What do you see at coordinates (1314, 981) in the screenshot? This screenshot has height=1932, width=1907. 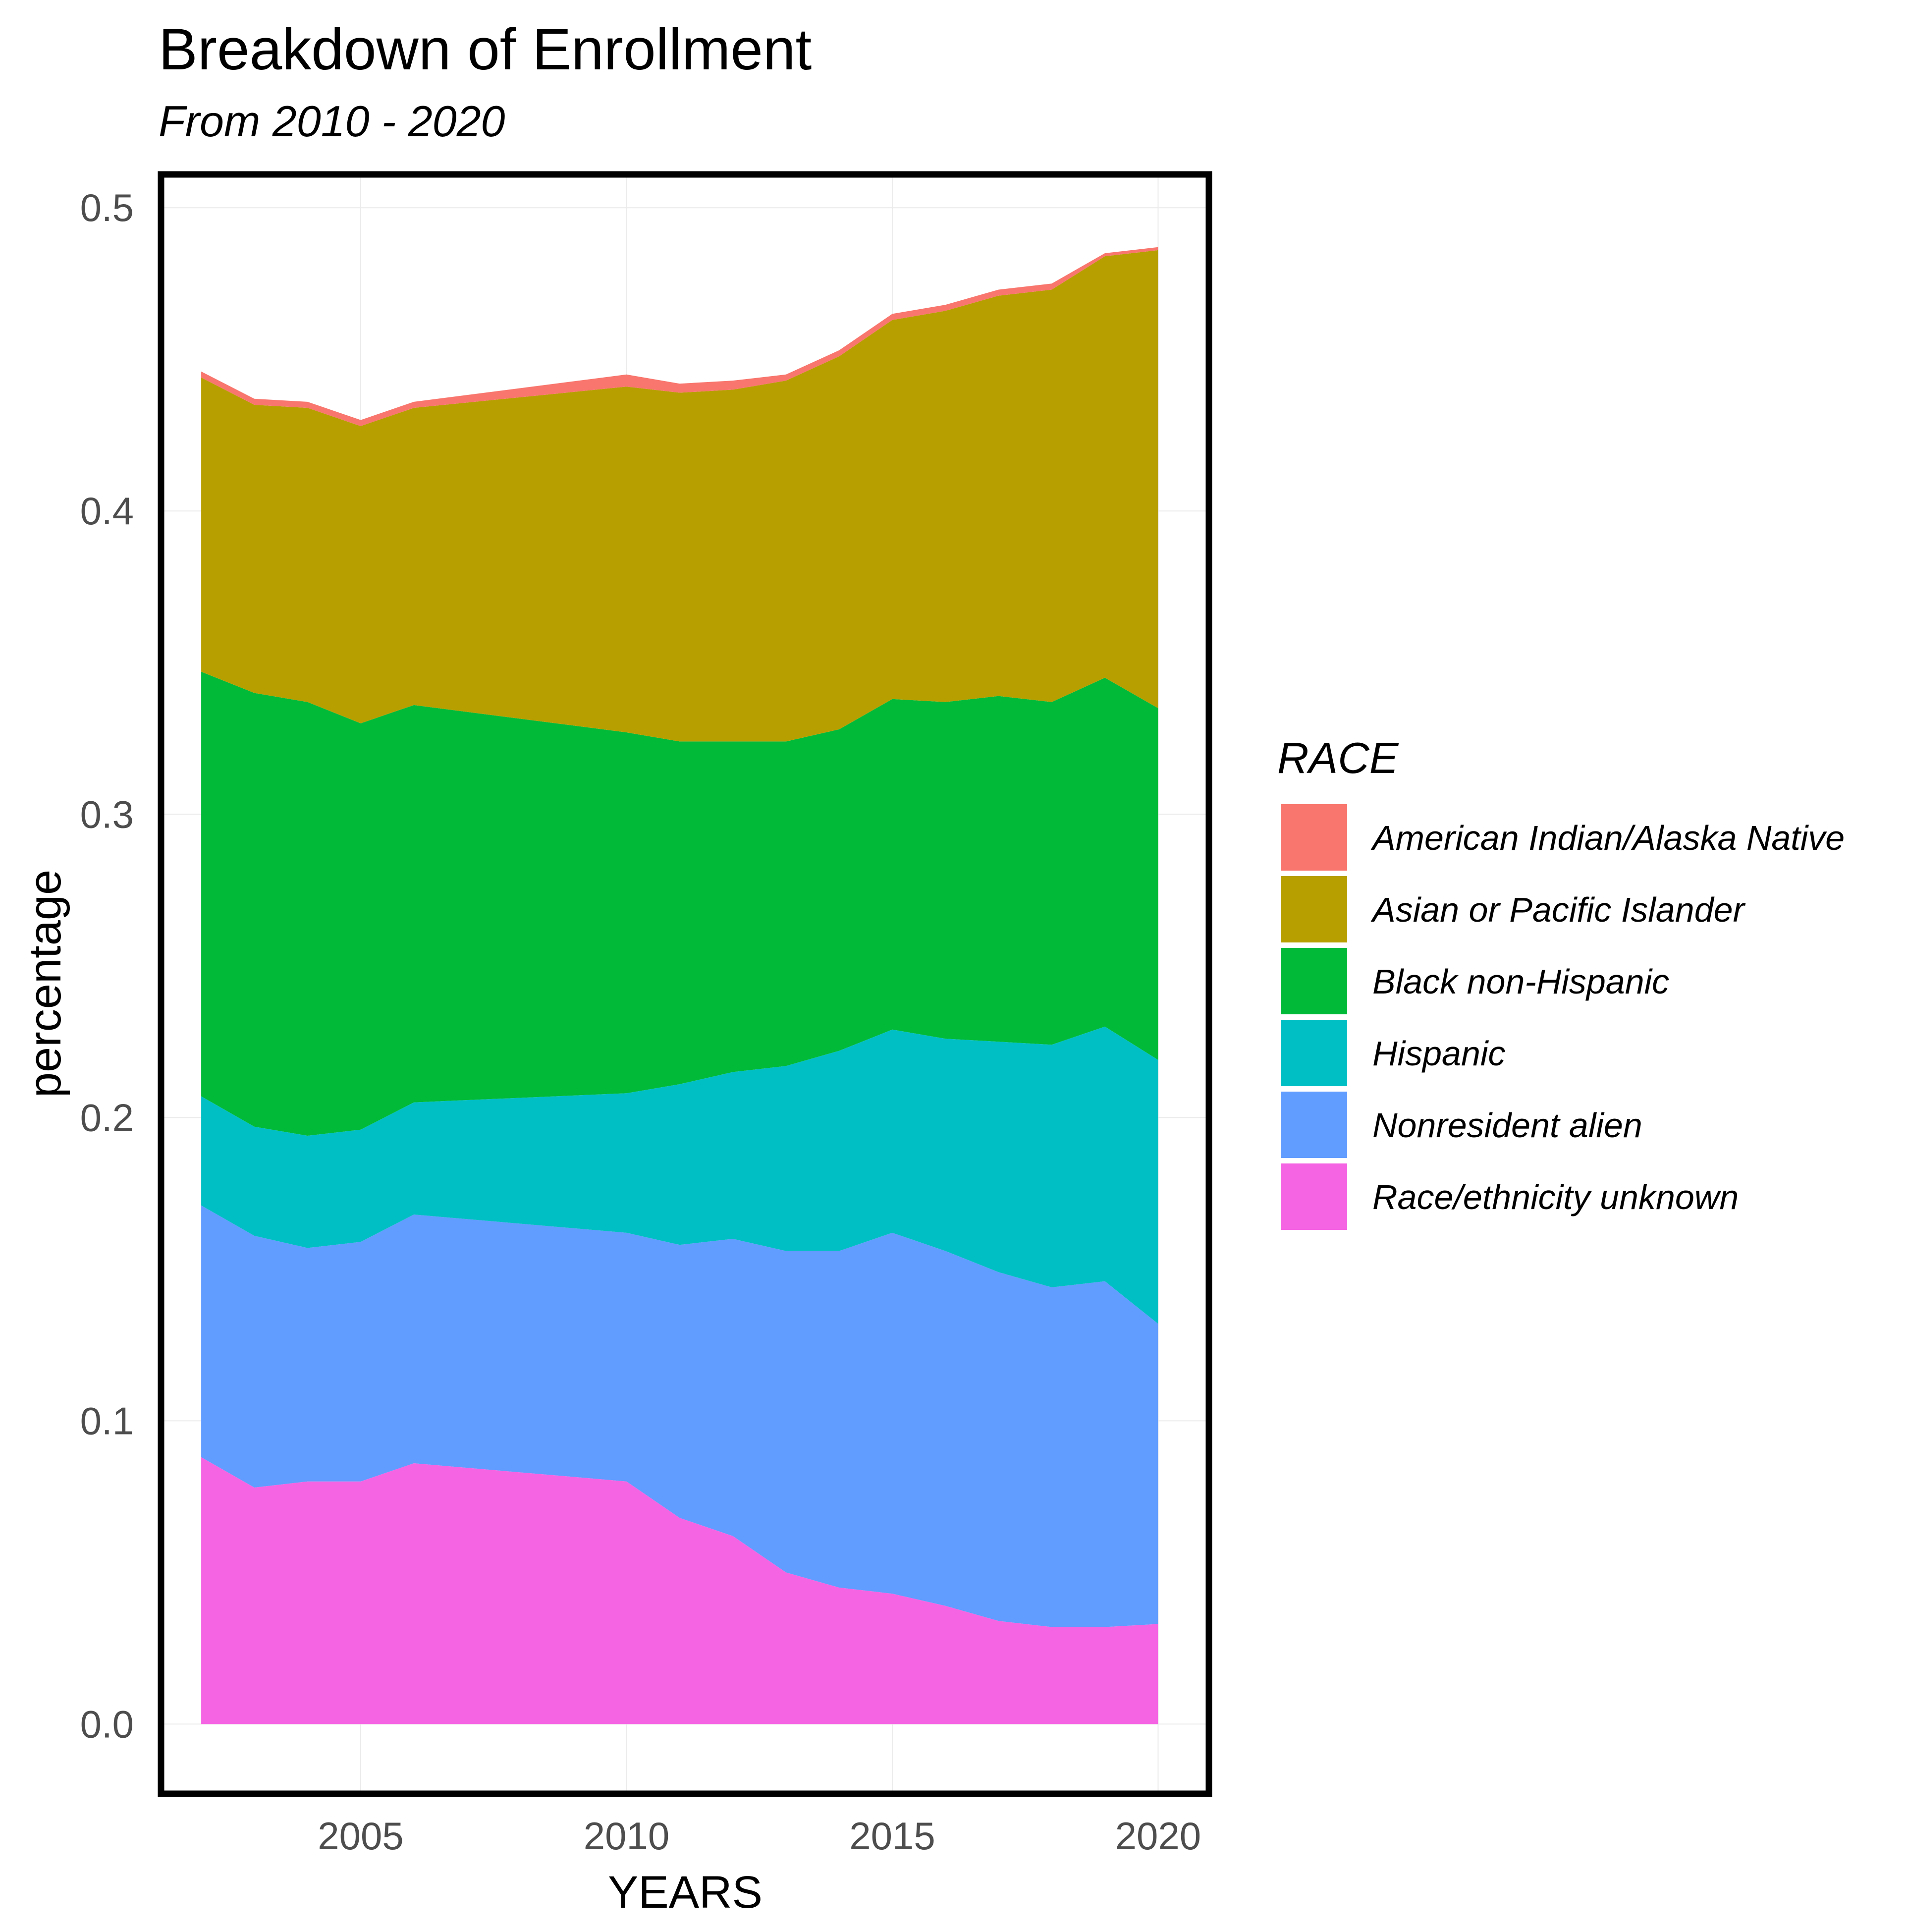 I see `legend-key-black-non-hispanic` at bounding box center [1314, 981].